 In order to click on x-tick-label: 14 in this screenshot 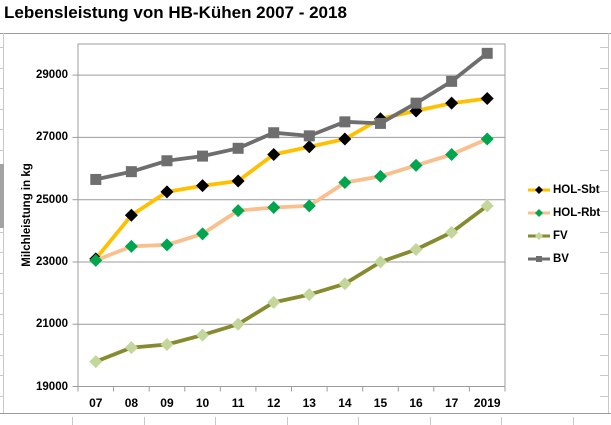, I will do `click(345, 403)`.